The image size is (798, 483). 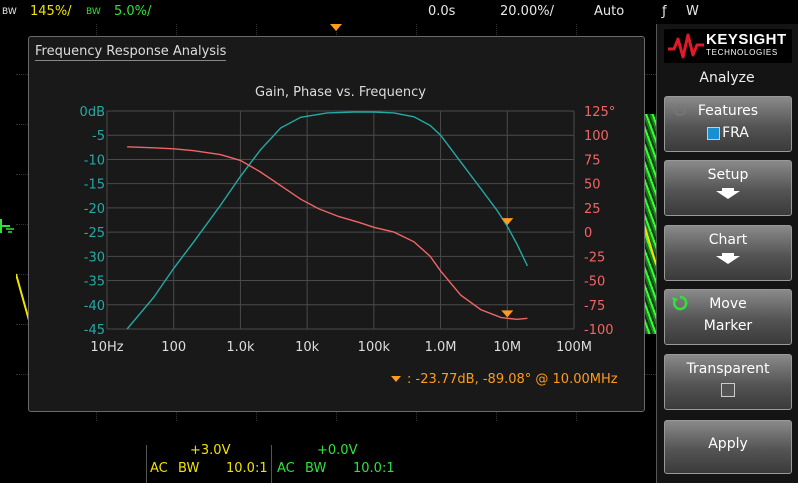 I want to click on y-right-tick-label: 0, so click(x=588, y=233).